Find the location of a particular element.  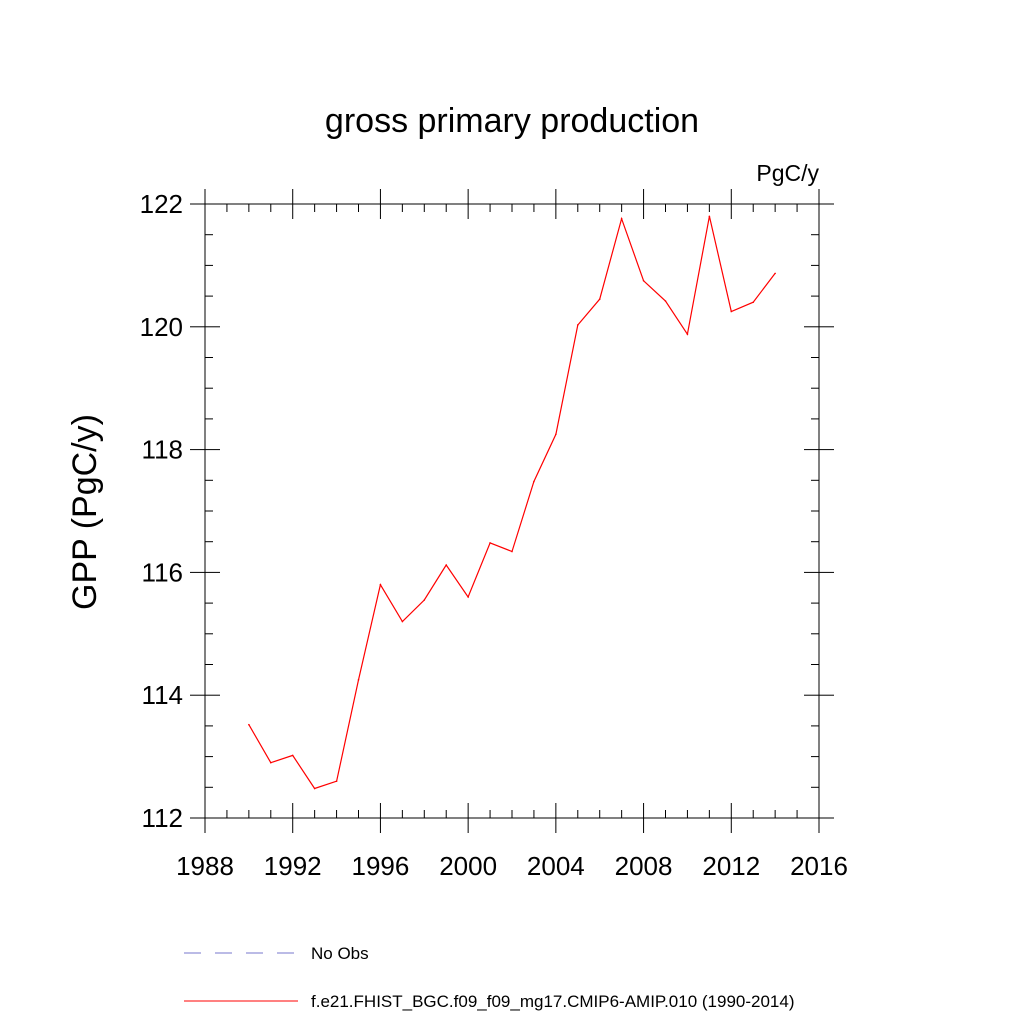

y-tick-label: 122 is located at coordinates (161, 204).